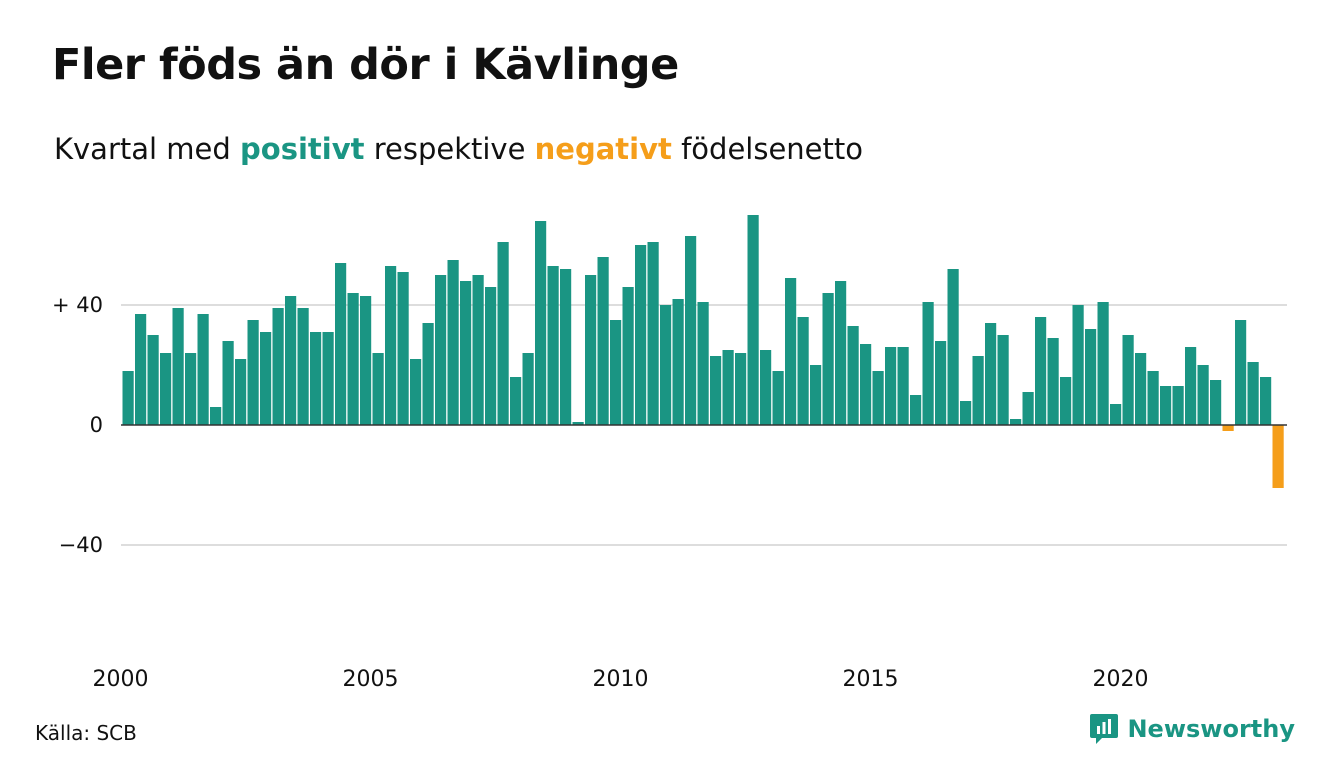 This screenshot has width=1340, height=780. What do you see at coordinates (371, 679) in the screenshot?
I see `x-tick-label: 2005` at bounding box center [371, 679].